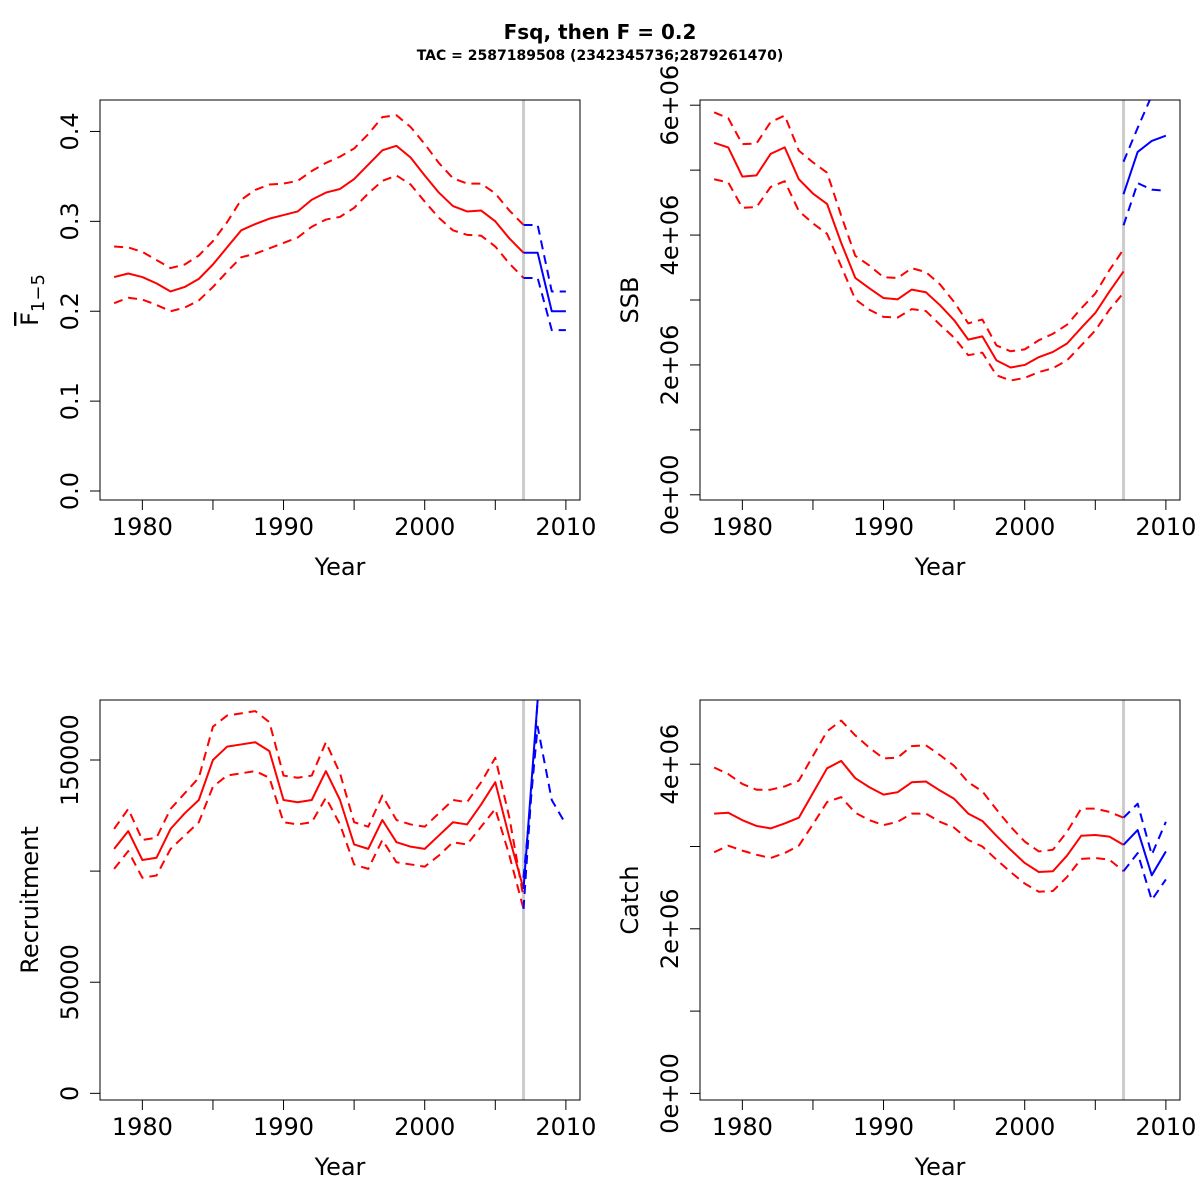 Image resolution: width=1200 pixels, height=1200 pixels. What do you see at coordinates (70, 401) in the screenshot?
I see `y-tick-label: 0.1` at bounding box center [70, 401].